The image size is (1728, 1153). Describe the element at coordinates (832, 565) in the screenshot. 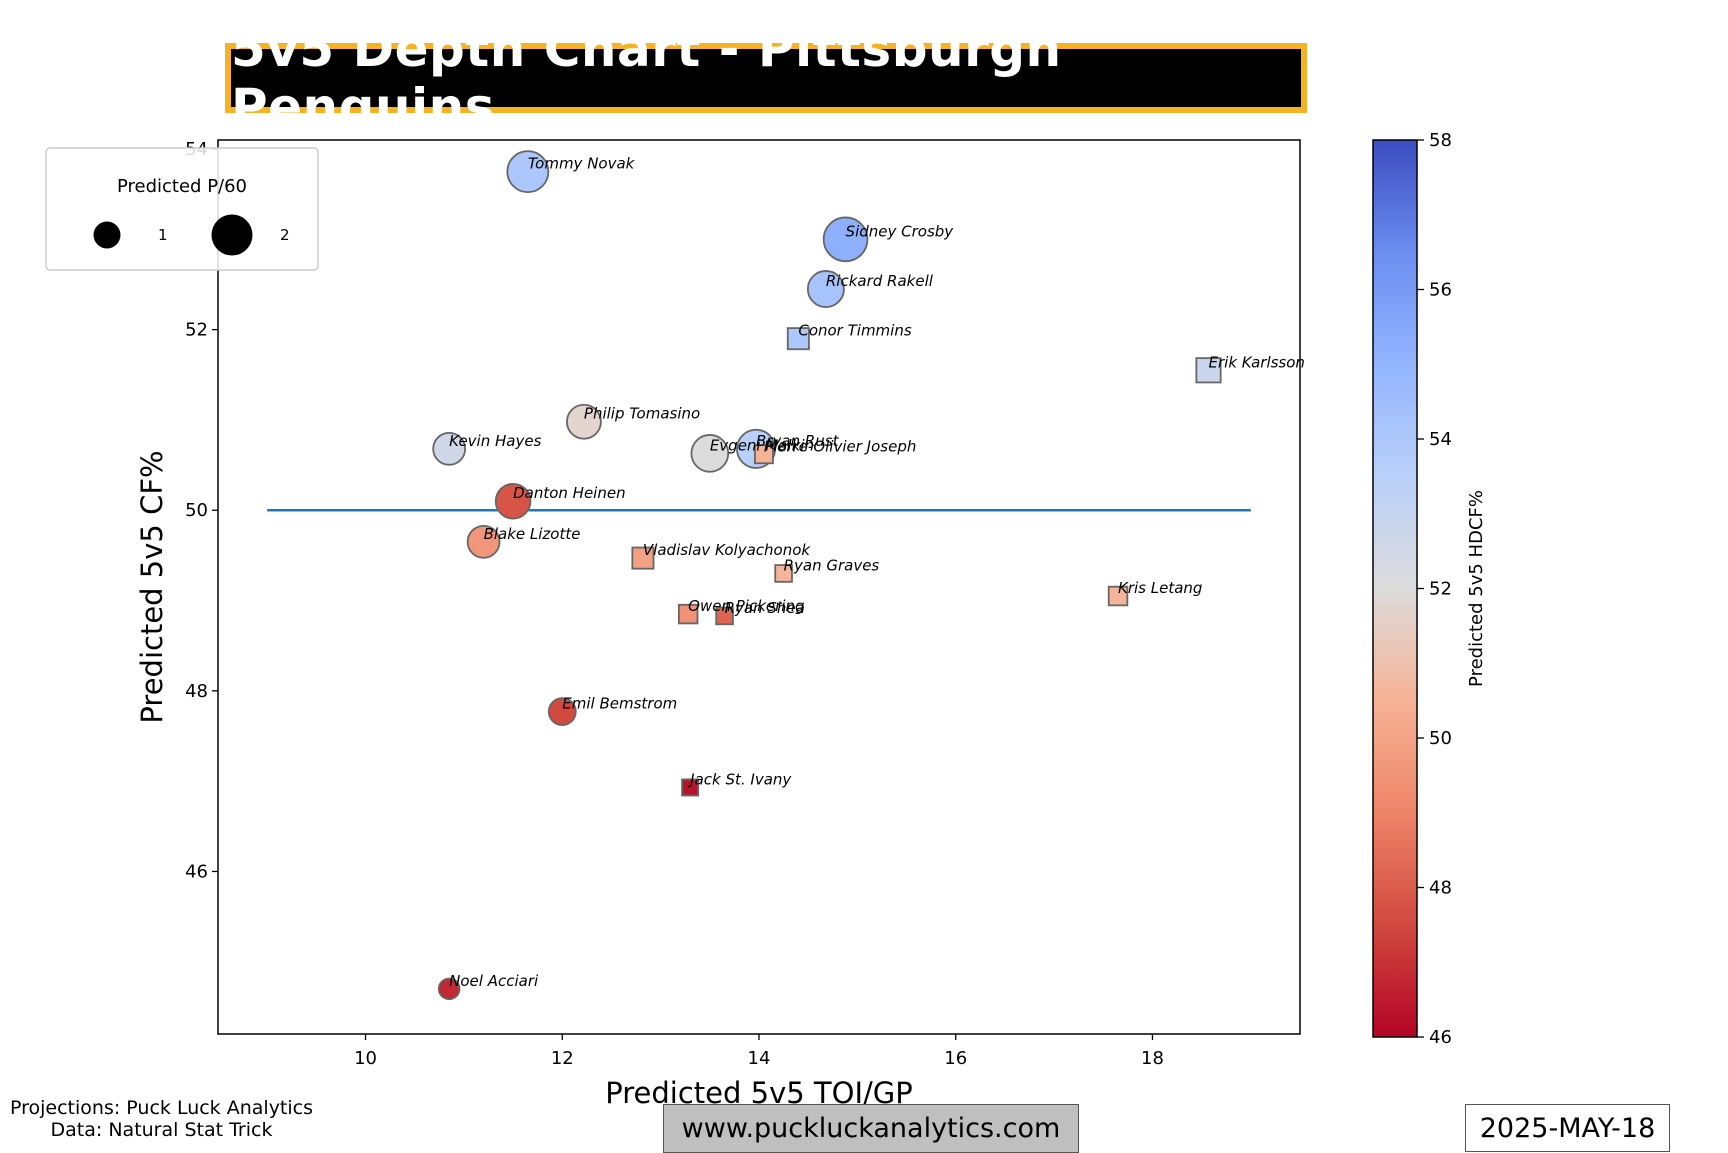

I see `player-label: Ryan Graves` at that location.